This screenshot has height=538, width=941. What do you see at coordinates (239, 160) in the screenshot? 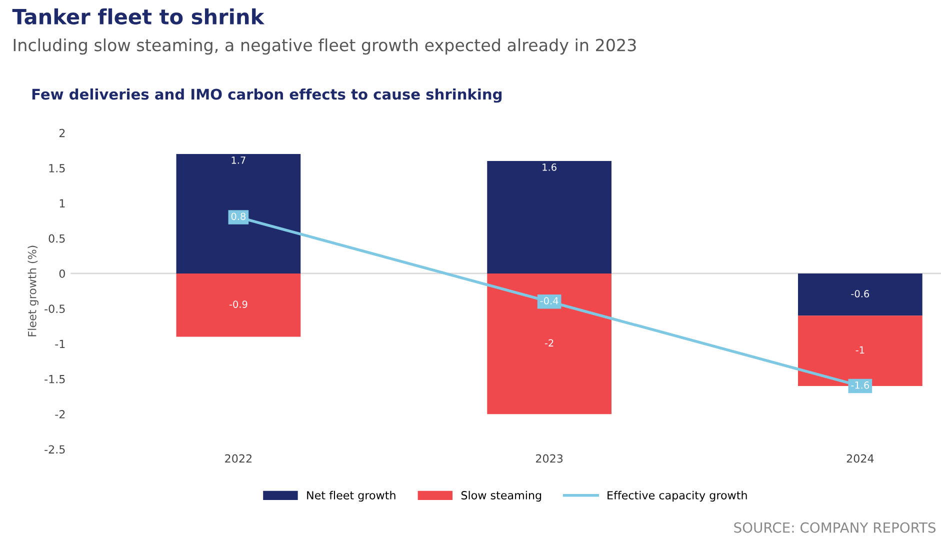
I see `data-label: 1.7` at bounding box center [239, 160].